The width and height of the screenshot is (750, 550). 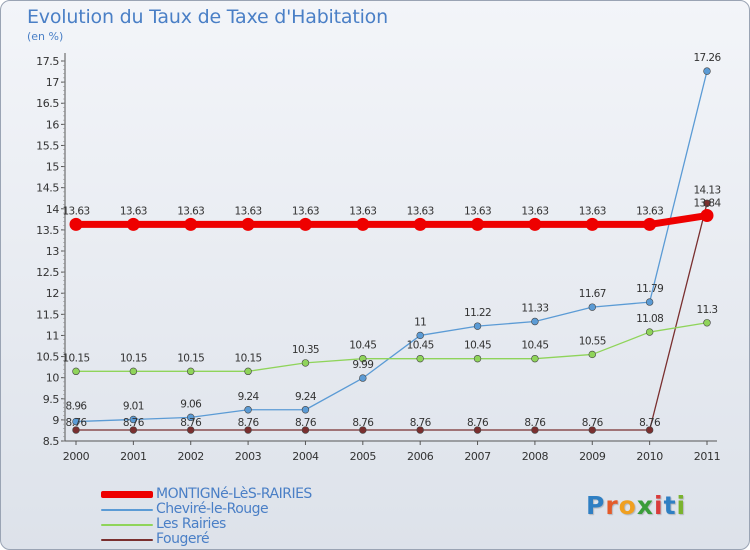 I want to click on y-tick-label: 14, so click(x=53, y=209).